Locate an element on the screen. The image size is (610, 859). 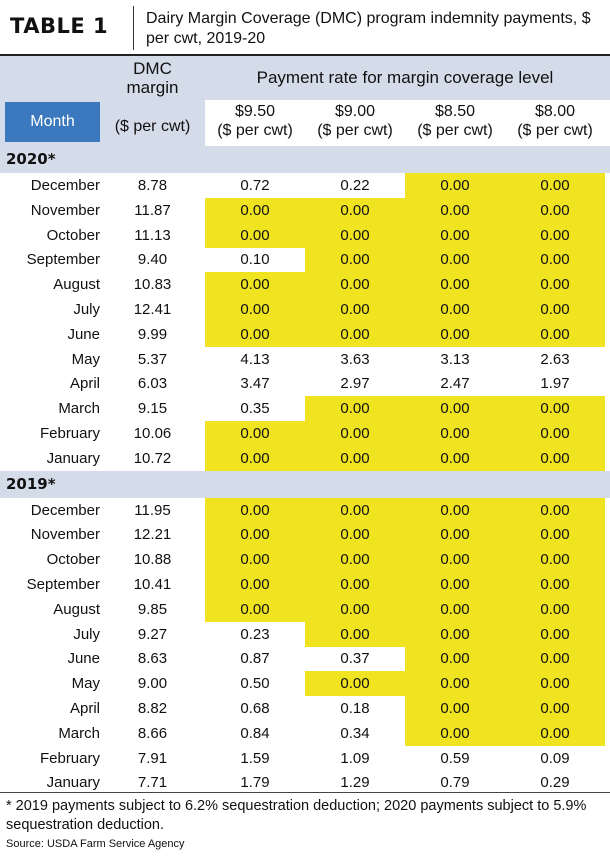
table-row: January 7.71 1.79 1.29 0.79 0.29 is located at coordinates (305, 782).